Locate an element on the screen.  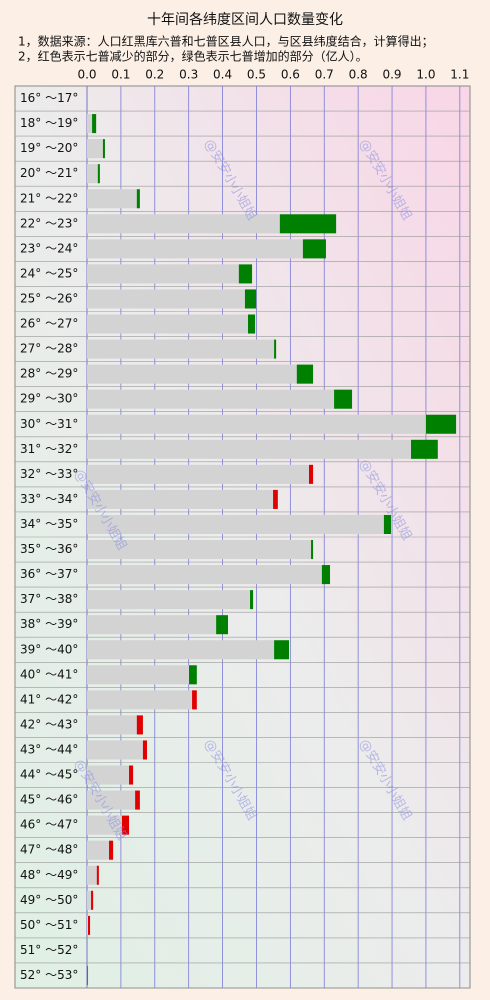
y-tick-label: 34° ～35° is located at coordinates (49, 524).